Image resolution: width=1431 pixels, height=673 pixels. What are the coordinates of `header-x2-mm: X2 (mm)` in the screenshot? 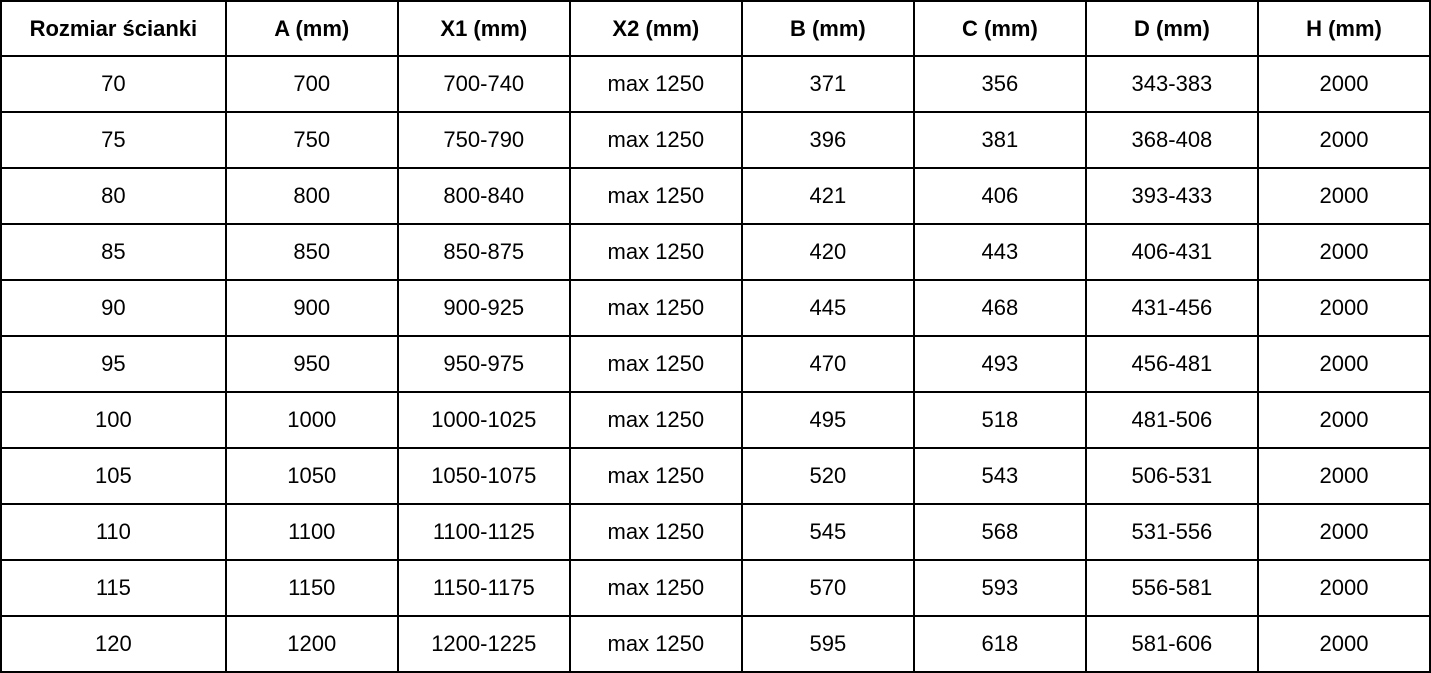 It's located at (655, 28).